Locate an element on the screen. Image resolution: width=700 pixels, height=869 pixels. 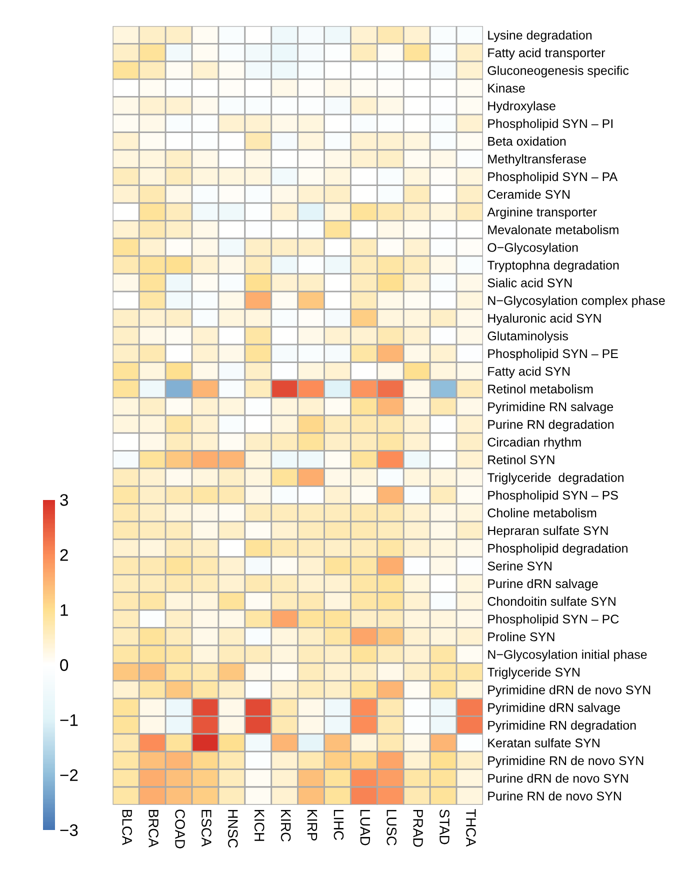
color-bar-label: −1 is located at coordinates (69, 720).